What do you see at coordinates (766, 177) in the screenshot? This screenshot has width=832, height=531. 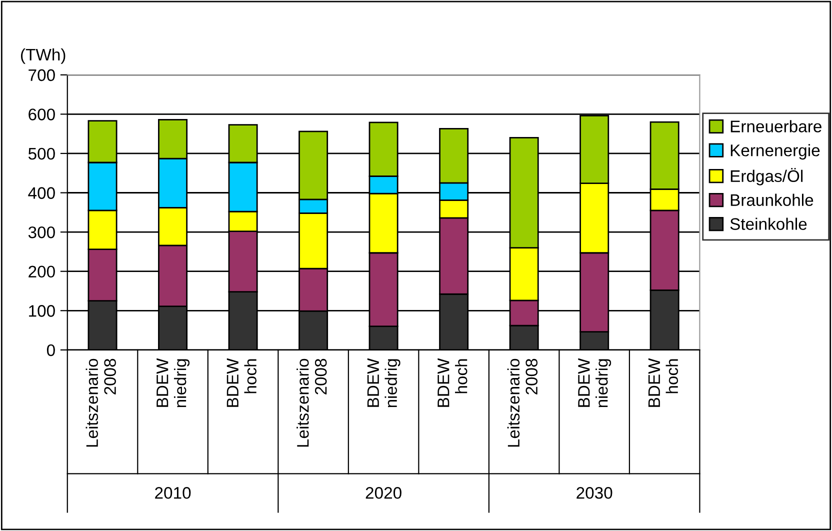 I see `legend-label: Erdgas/Öl` at bounding box center [766, 177].